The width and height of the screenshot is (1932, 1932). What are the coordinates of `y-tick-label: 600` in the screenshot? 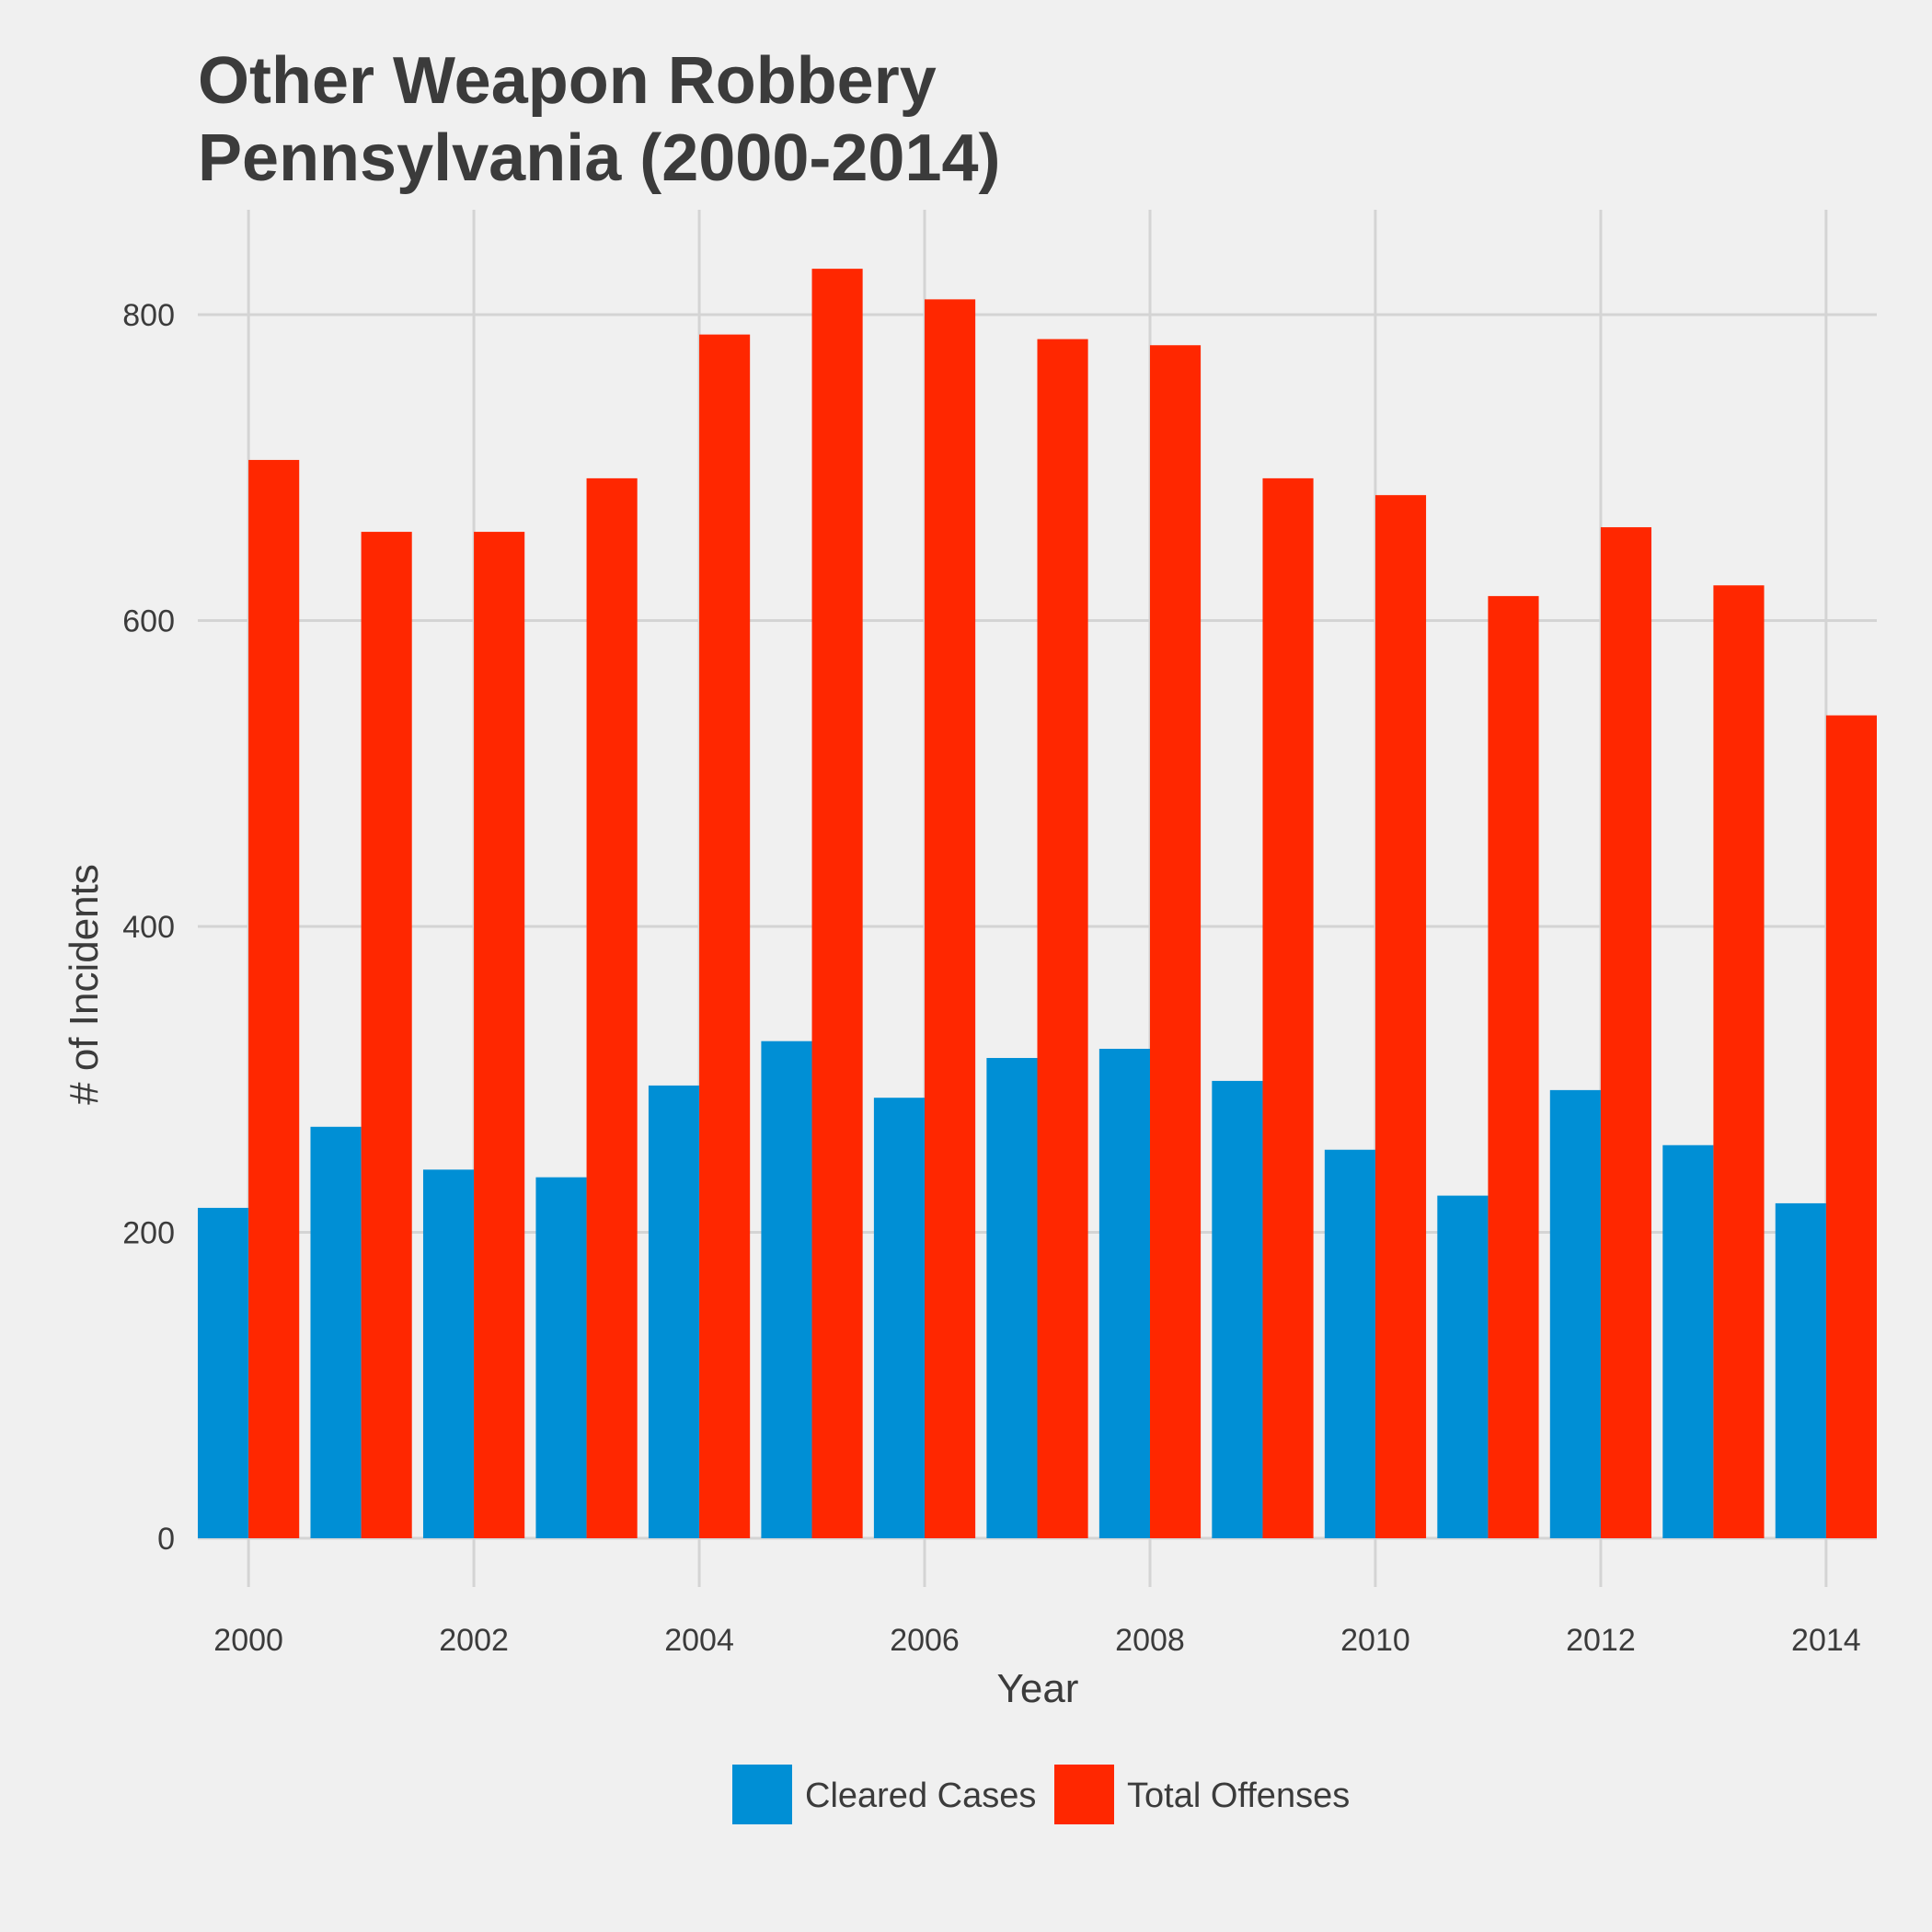 It's located at (148, 621).